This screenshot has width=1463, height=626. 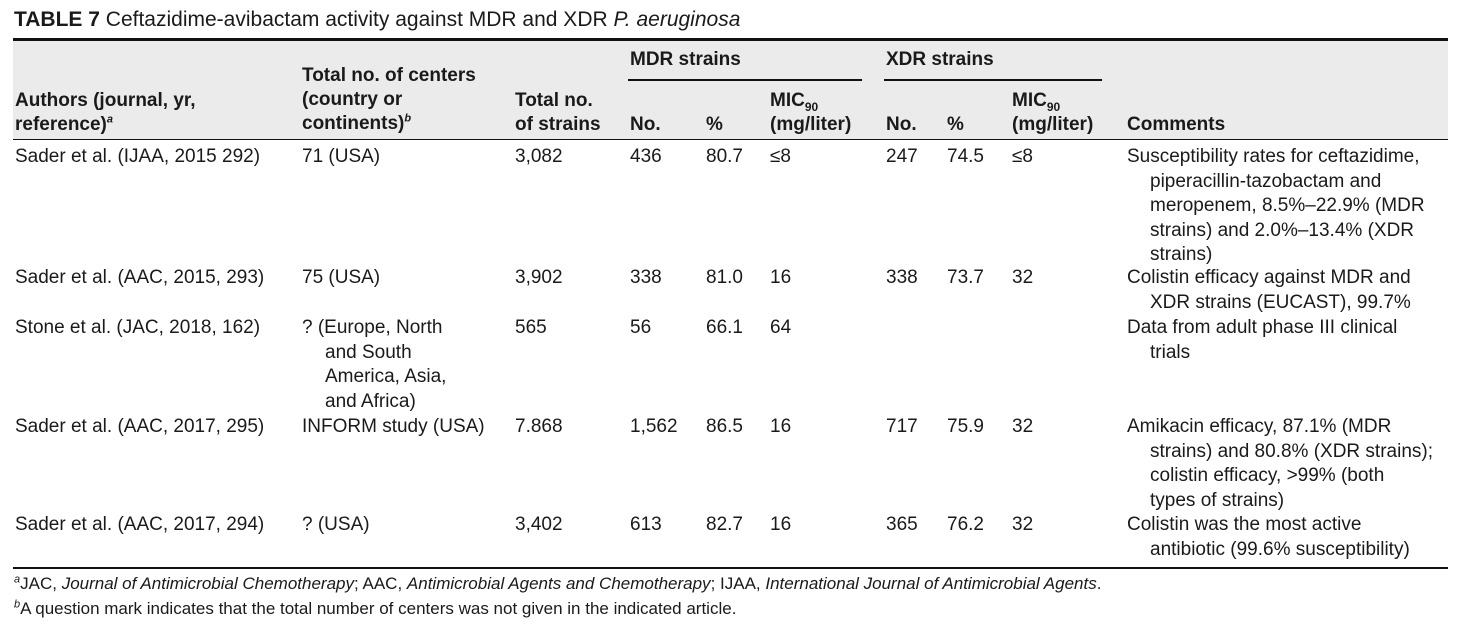 I want to click on footnote-a-part: Antimicrobial Agents and Chemotherapy, so click(x=558, y=583).